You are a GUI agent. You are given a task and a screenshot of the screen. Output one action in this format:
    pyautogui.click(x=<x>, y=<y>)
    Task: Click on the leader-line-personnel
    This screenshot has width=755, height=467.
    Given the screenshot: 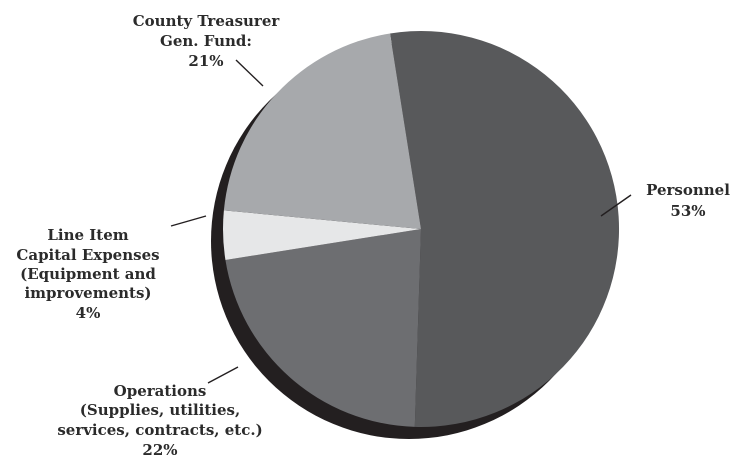 What is the action you would take?
    pyautogui.click(x=616, y=205)
    